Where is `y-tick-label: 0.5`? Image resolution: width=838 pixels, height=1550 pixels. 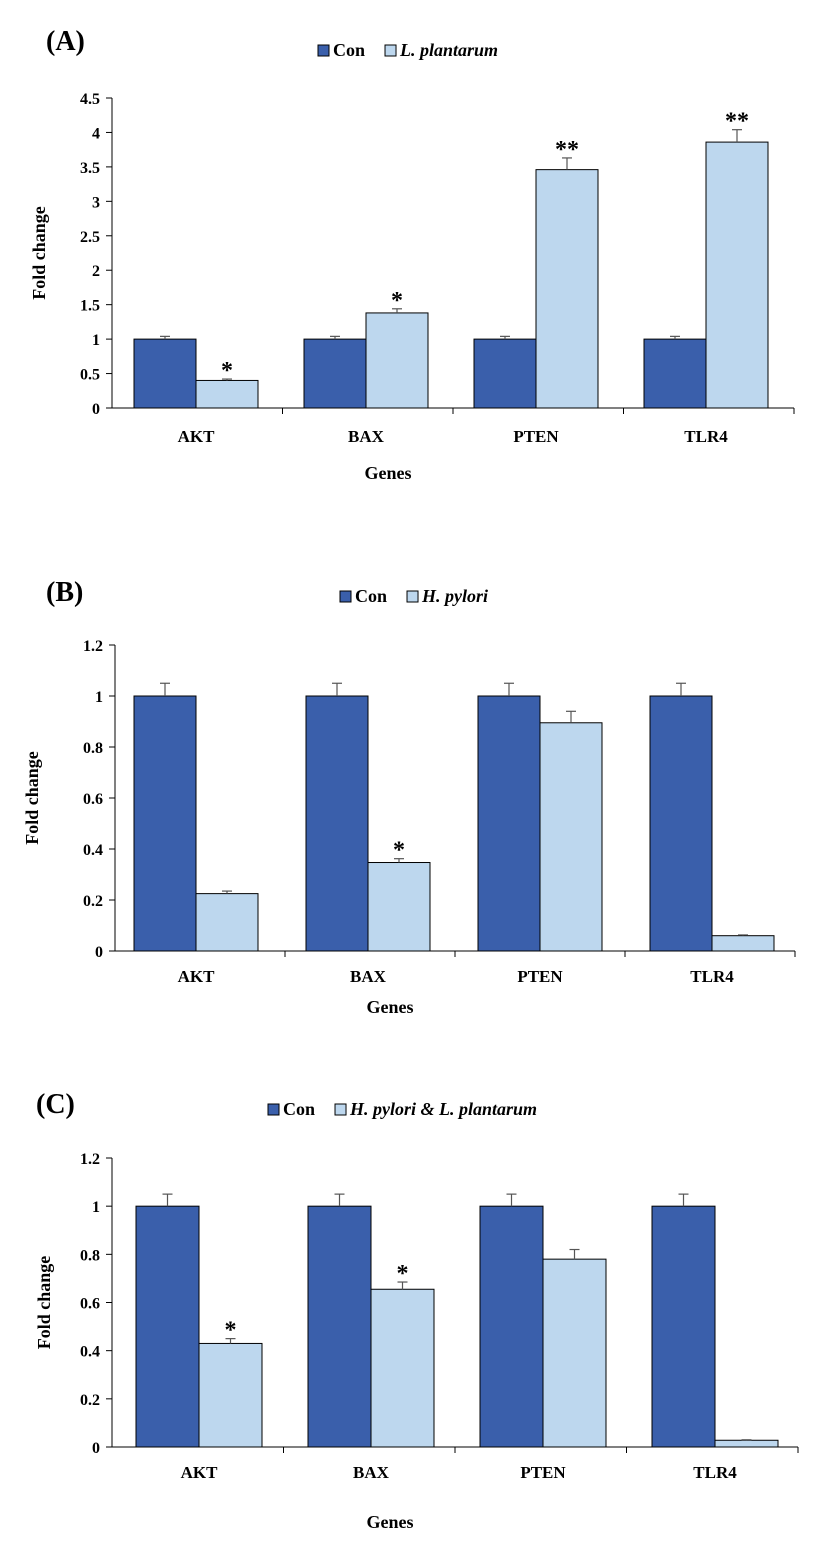 y-tick-label: 0.5 is located at coordinates (90, 375).